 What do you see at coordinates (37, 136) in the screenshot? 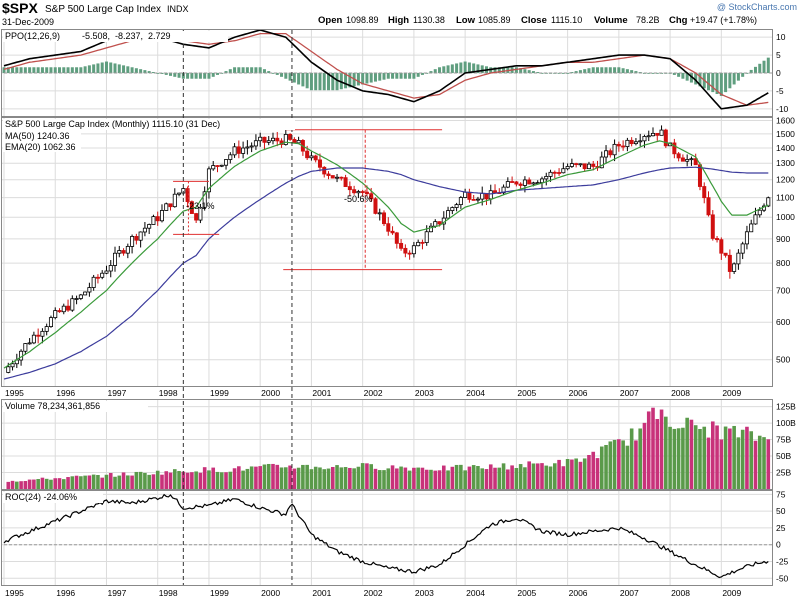
I see `ma-legend: MA(50) 1240.36` at bounding box center [37, 136].